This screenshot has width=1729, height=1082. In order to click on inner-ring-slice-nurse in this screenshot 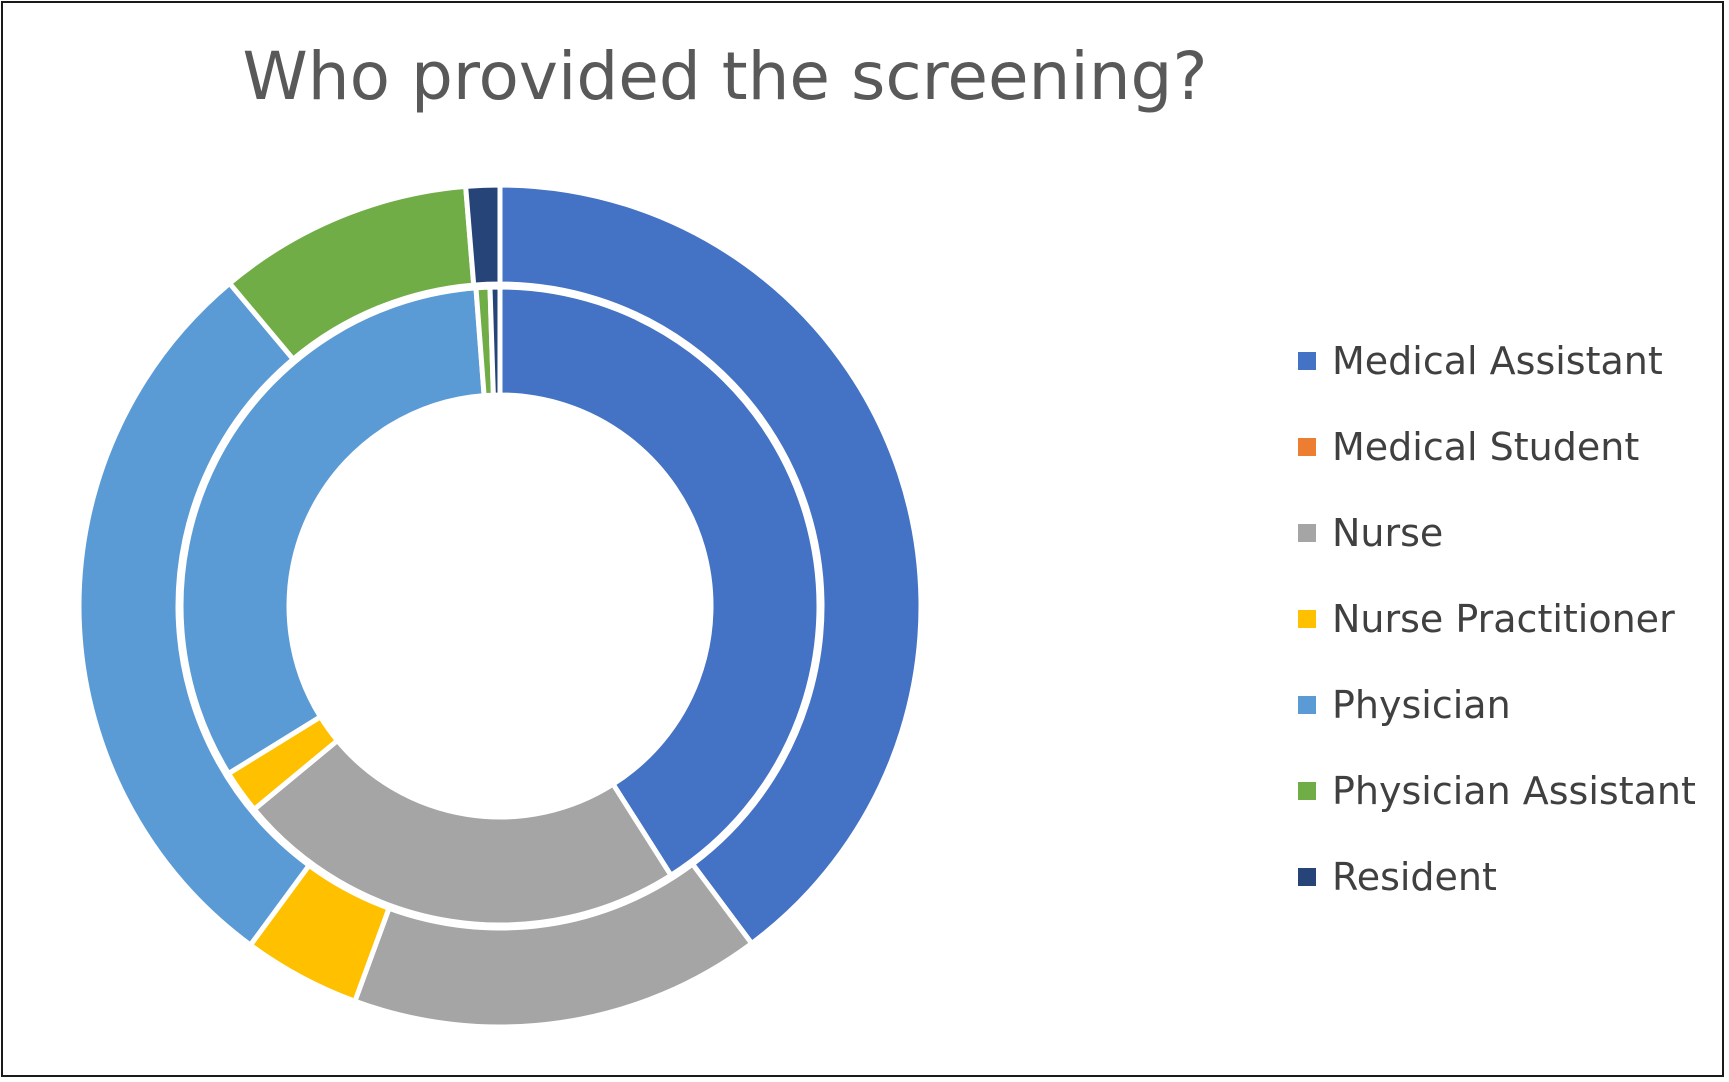, I will do `click(462, 832)`.